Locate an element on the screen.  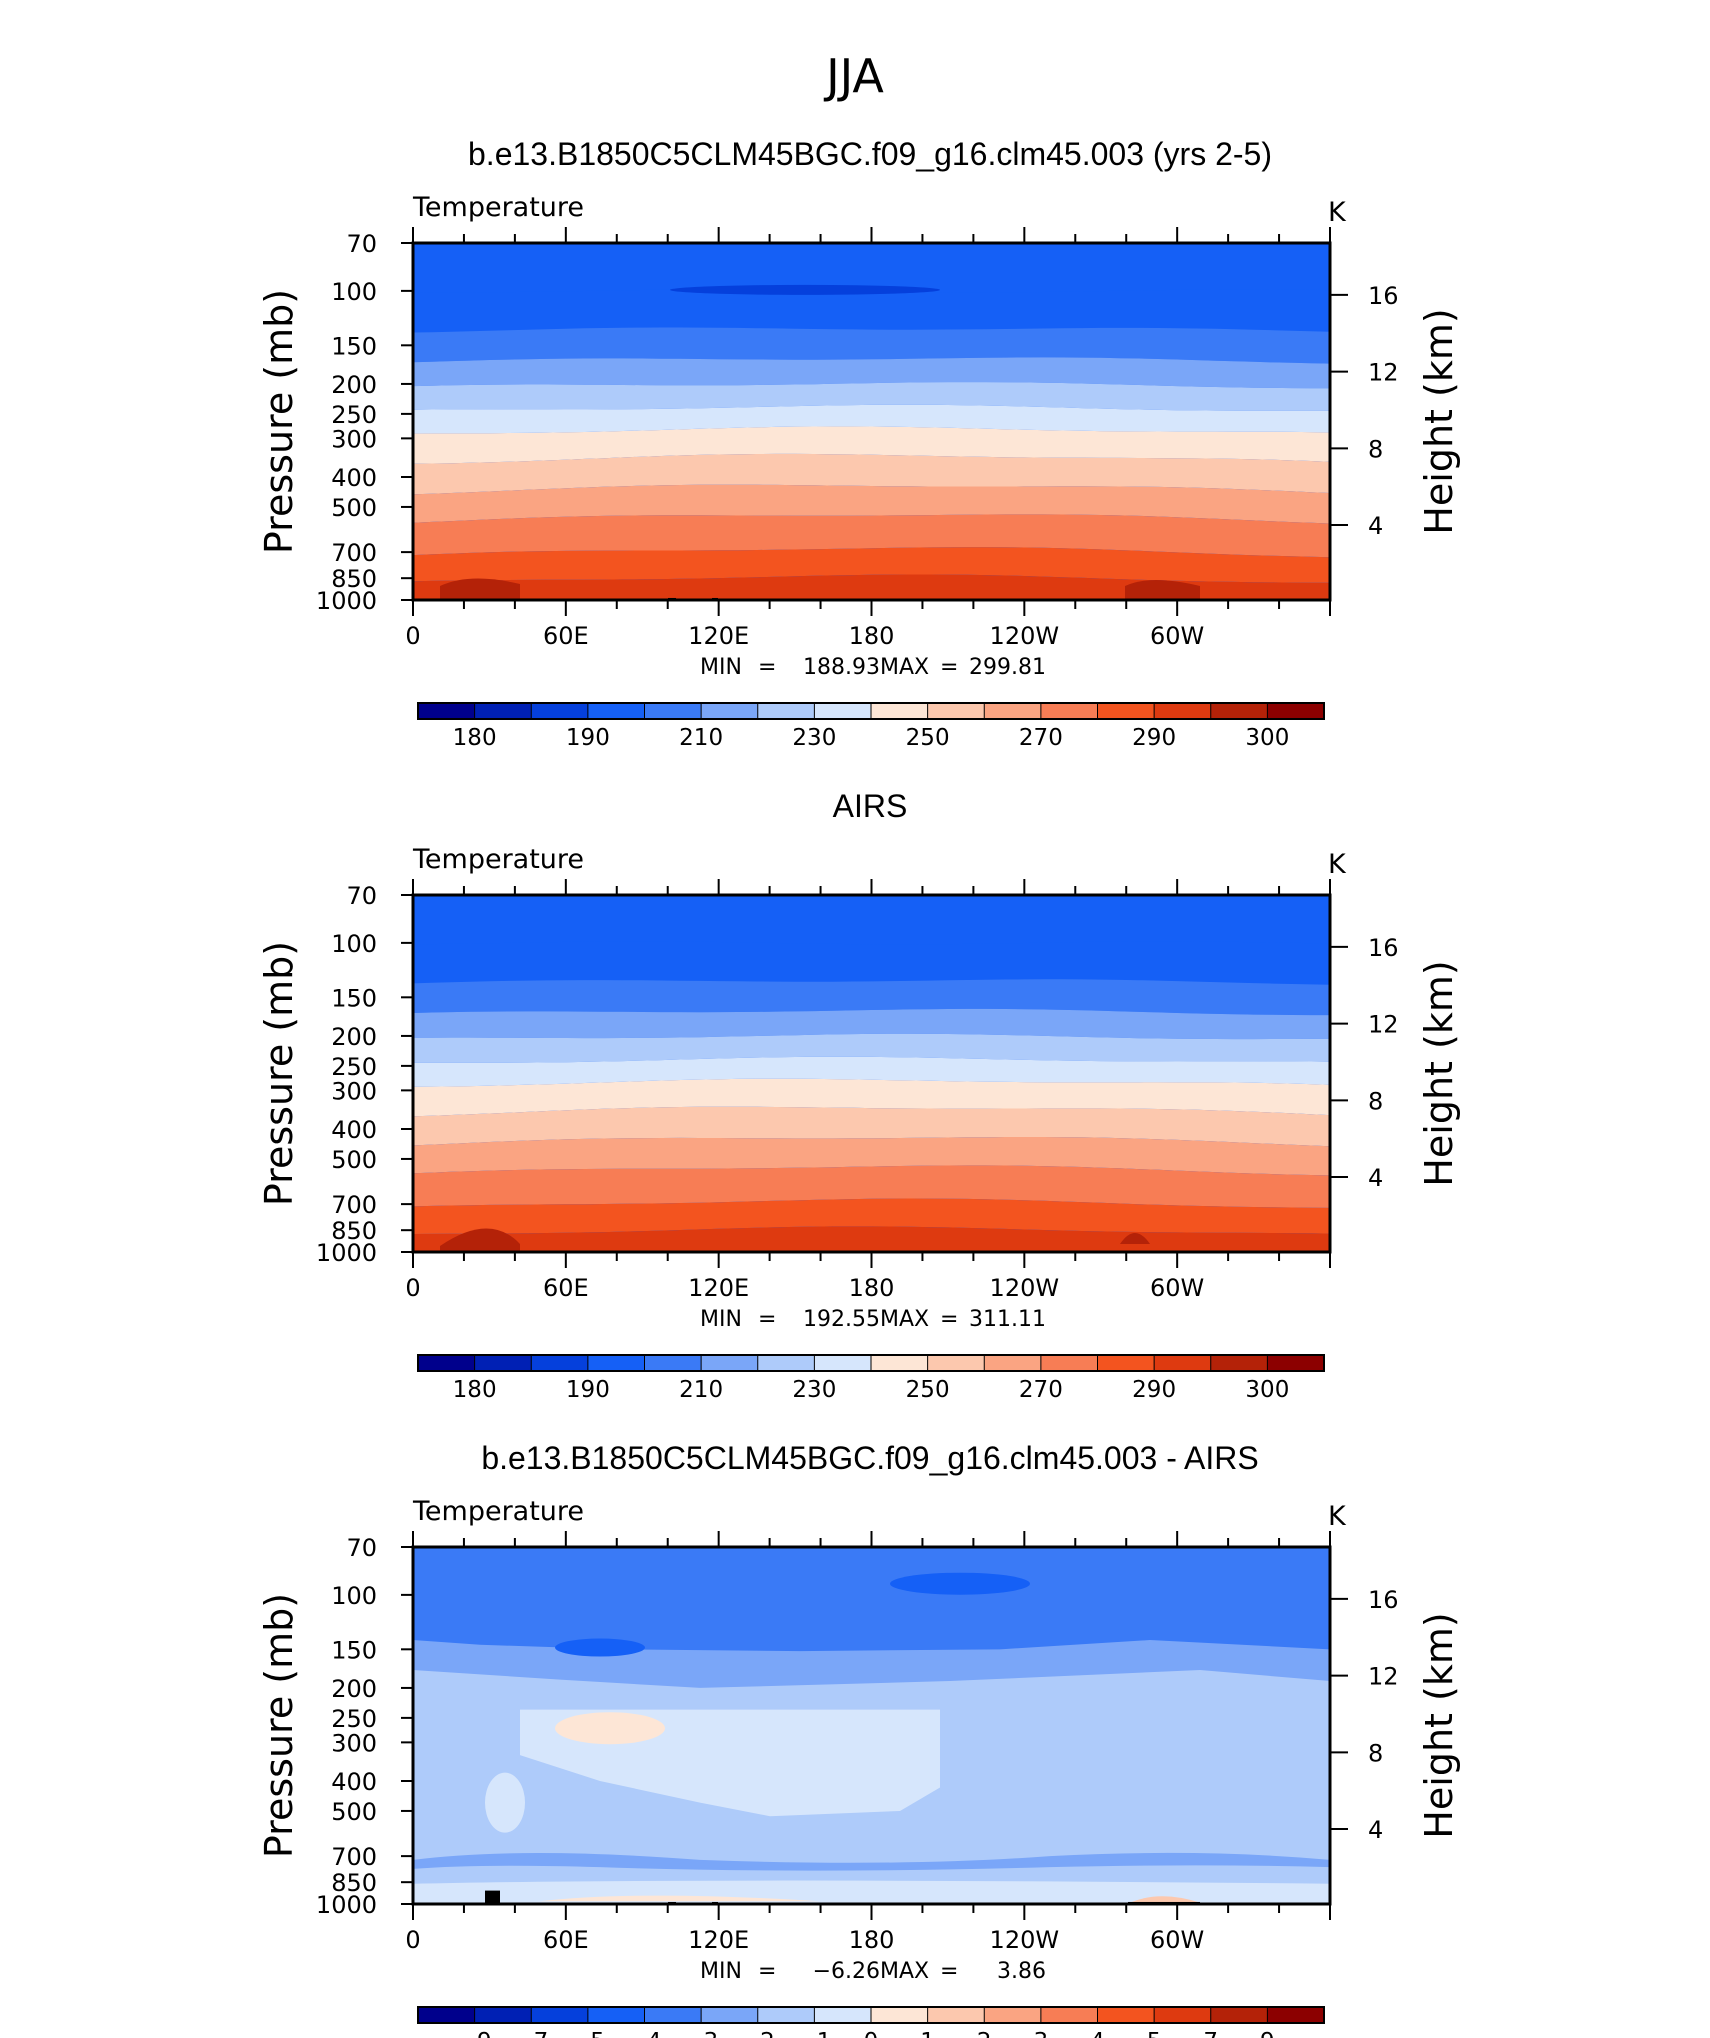
y-tick-label: 850 is located at coordinates (354, 579).